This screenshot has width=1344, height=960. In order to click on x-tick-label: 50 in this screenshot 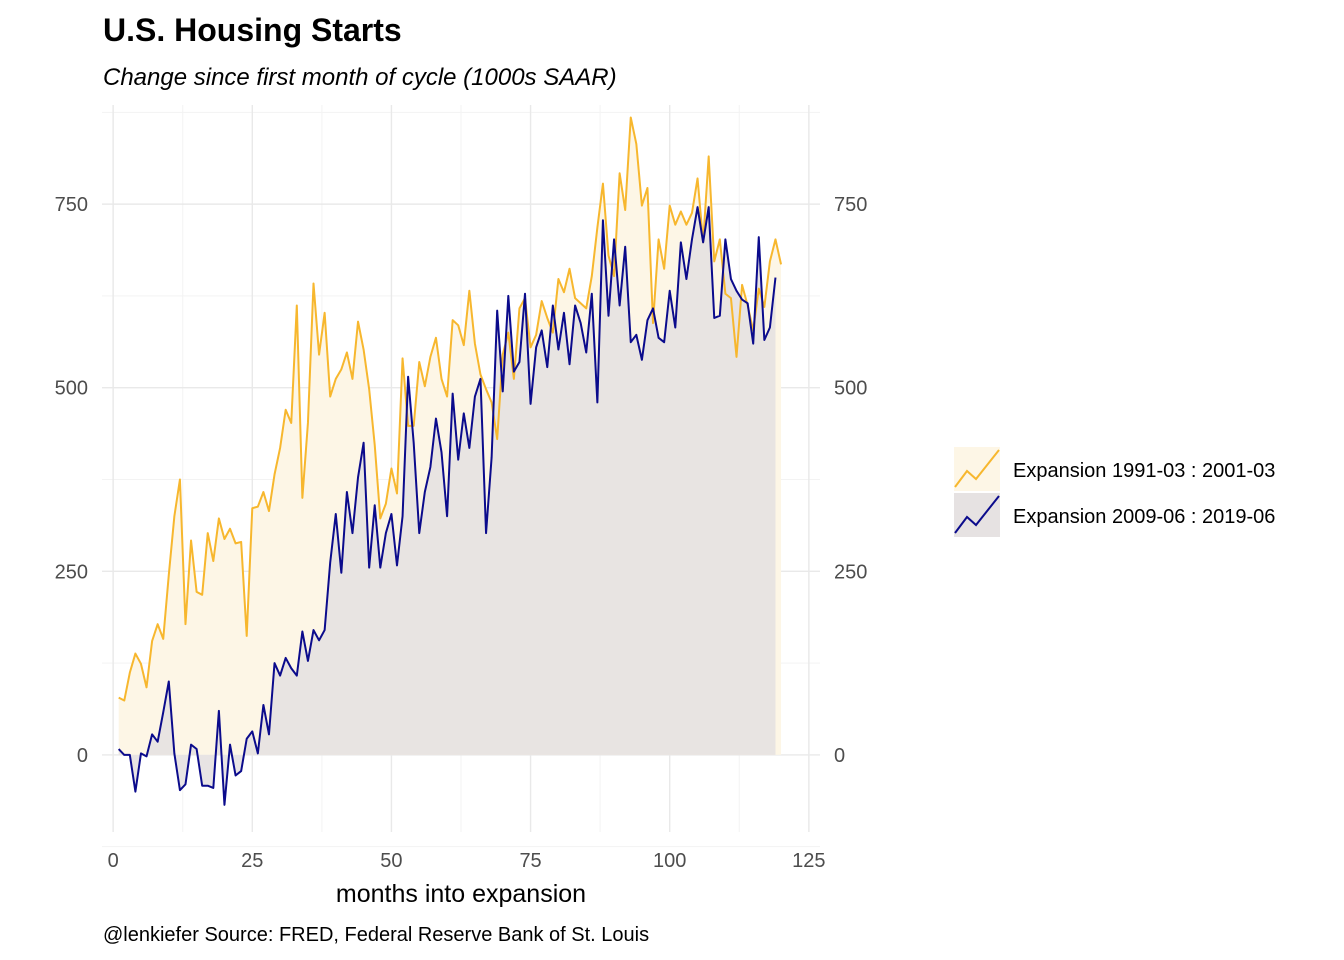, I will do `click(391, 861)`.